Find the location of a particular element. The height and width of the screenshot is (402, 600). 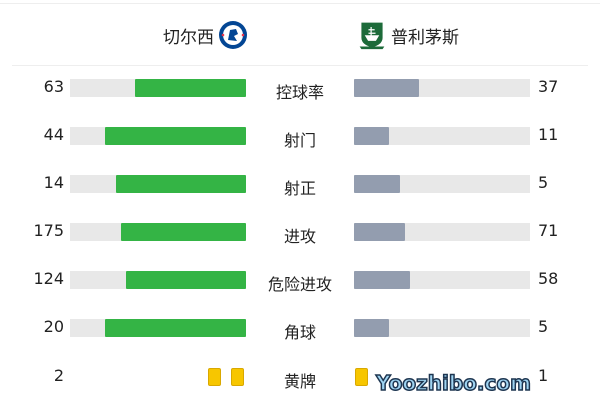

stat-row: 175 进攻 71 is located at coordinates (300, 232).